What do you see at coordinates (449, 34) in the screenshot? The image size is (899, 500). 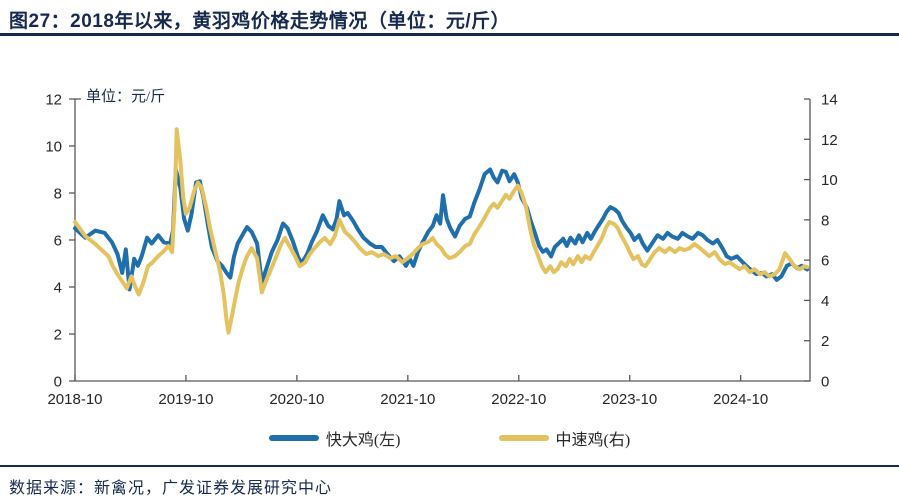 I see `title-divider` at bounding box center [449, 34].